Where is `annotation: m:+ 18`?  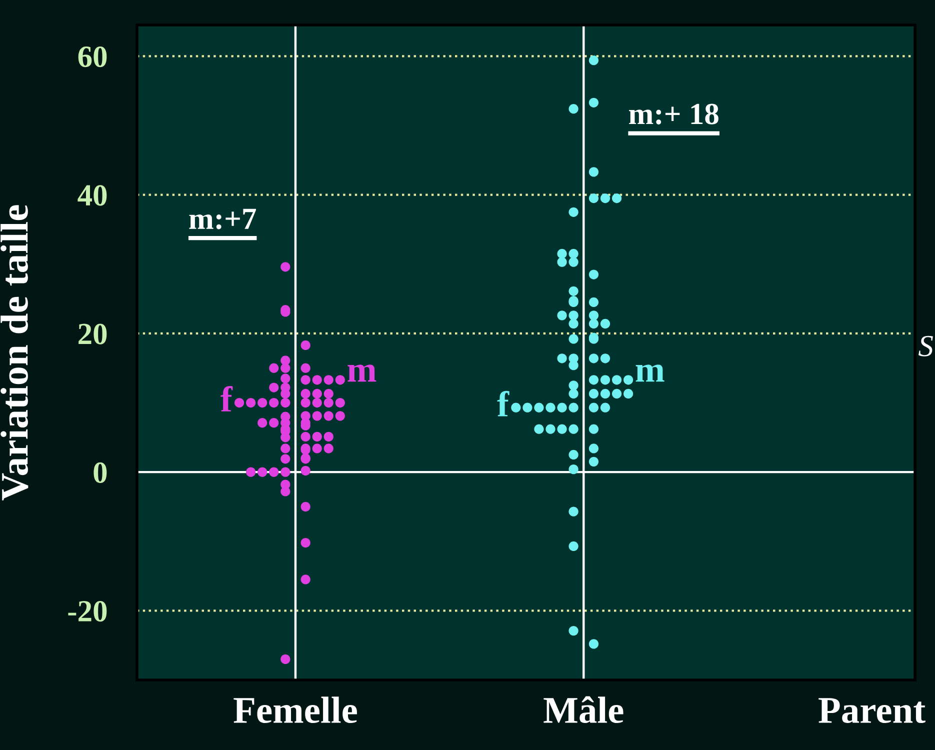 annotation: m:+ 18 is located at coordinates (673, 114).